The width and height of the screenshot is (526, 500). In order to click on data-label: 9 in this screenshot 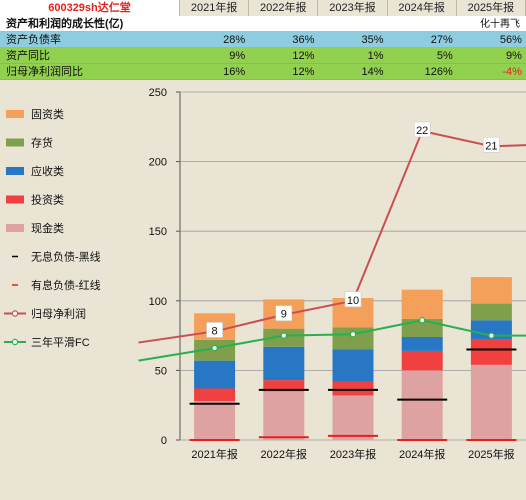, I will do `click(284, 315)`.